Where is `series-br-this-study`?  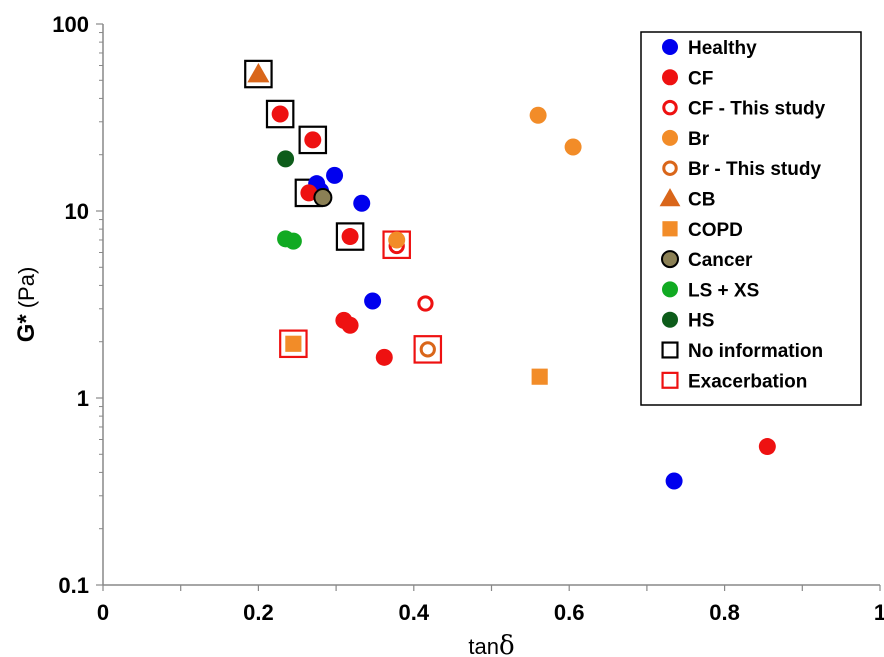
series-br-this-study is located at coordinates (427, 349).